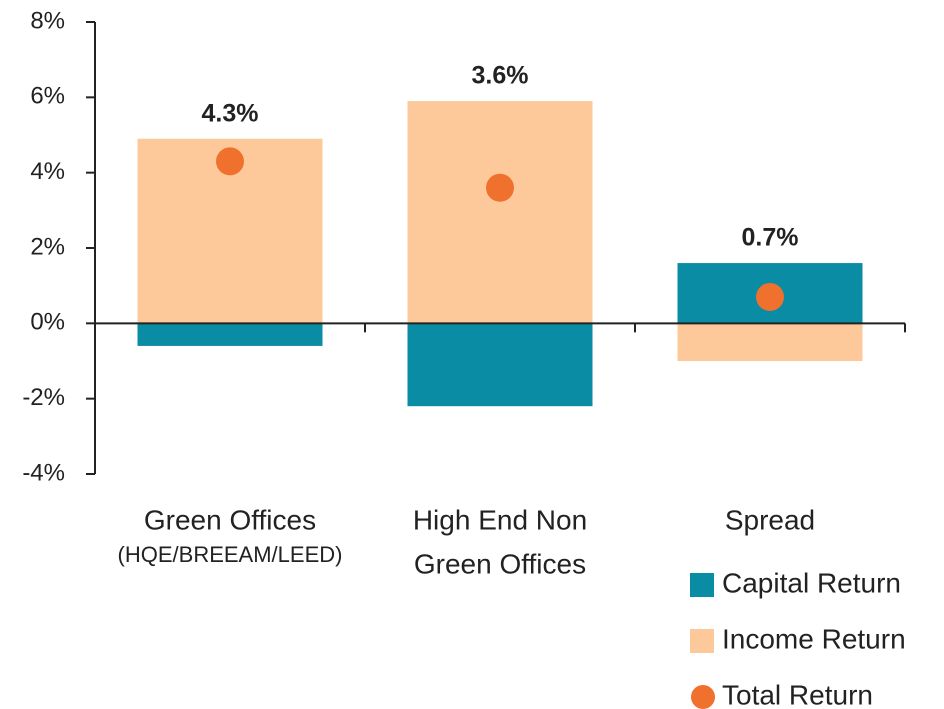  Describe the element at coordinates (47, 171) in the screenshot. I see `y-tick-label: 4%` at that location.